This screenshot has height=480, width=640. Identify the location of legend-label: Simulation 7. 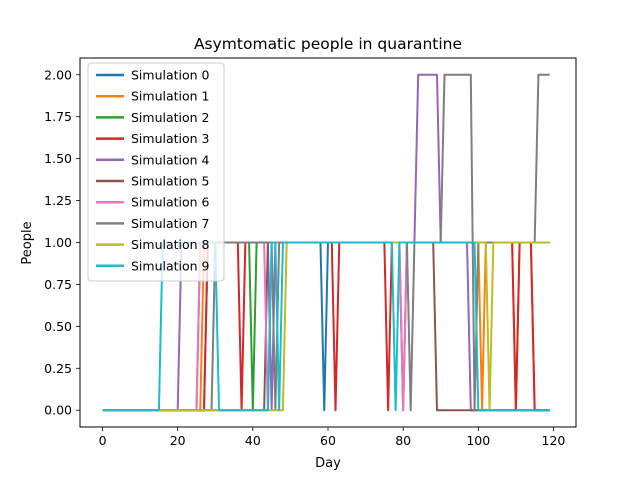
(170, 223).